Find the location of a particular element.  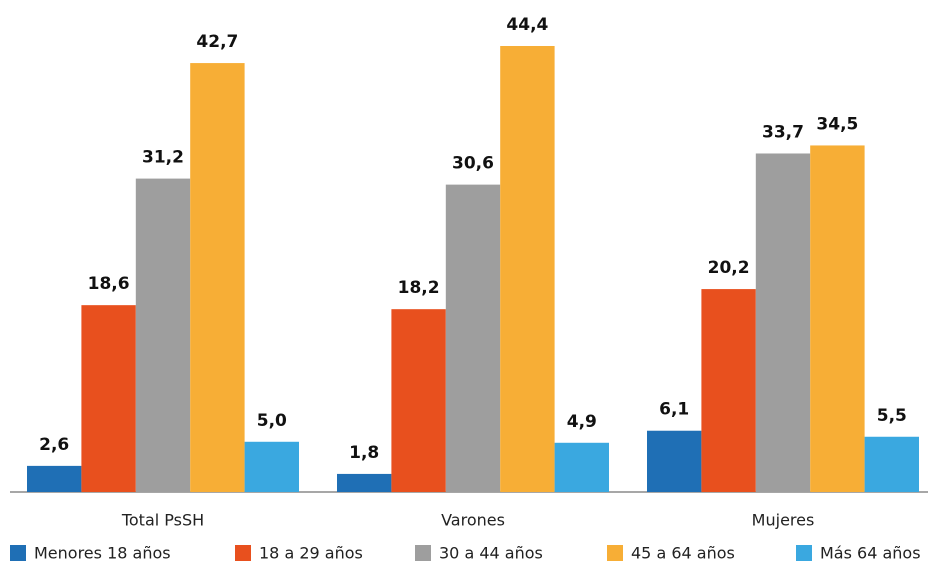

data-label: 6,1 is located at coordinates (674, 410).